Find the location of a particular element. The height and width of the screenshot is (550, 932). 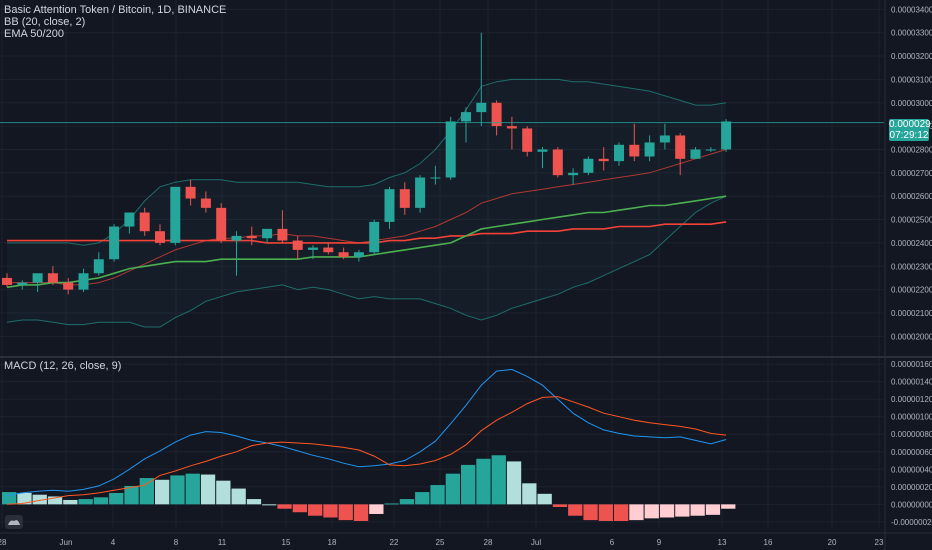

price-axis-tick: 0.00003200 is located at coordinates (911, 56).